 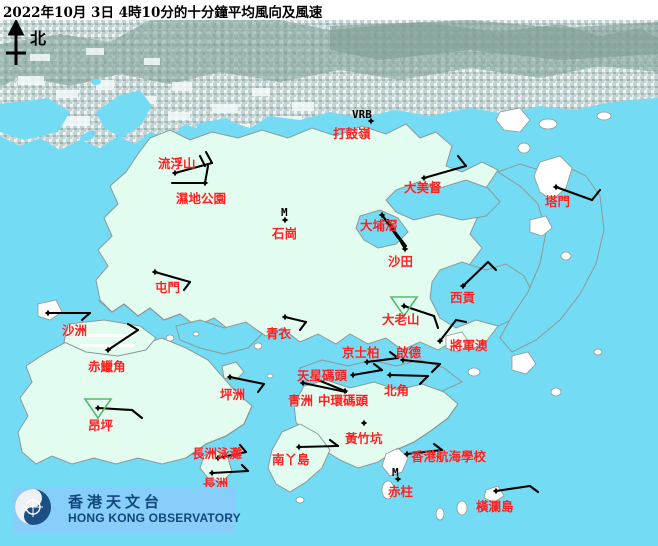 What do you see at coordinates (322, 375) in the screenshot?
I see `station-label: 天星碼頭` at bounding box center [322, 375].